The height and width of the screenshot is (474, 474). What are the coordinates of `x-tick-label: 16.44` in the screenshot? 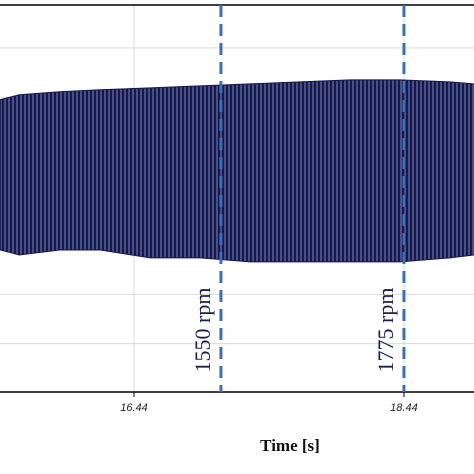 It's located at (134, 408).